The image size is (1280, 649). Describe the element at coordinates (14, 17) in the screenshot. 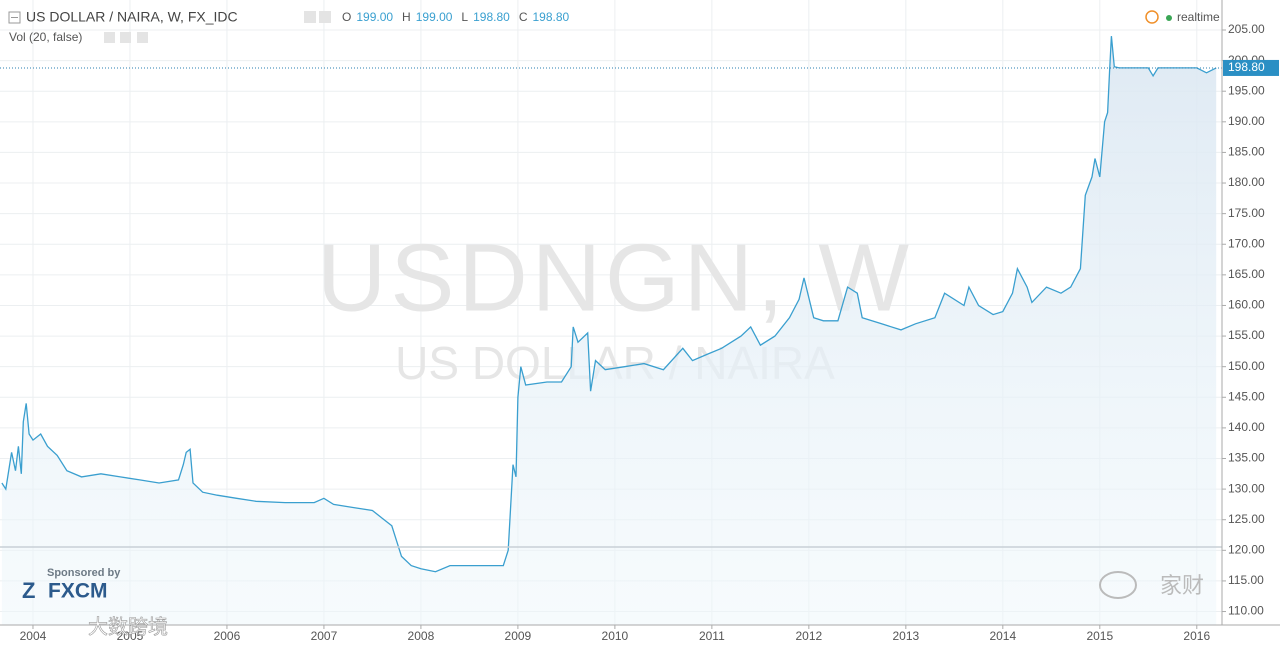

I see `collapse-button` at that location.